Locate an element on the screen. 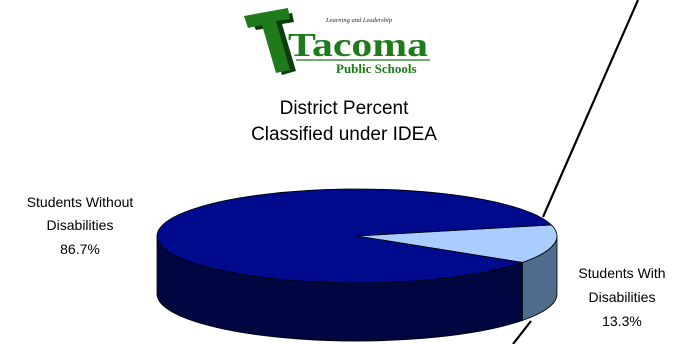 The width and height of the screenshot is (683, 344). logo-tagline: Learning and Leadership is located at coordinates (359, 20).